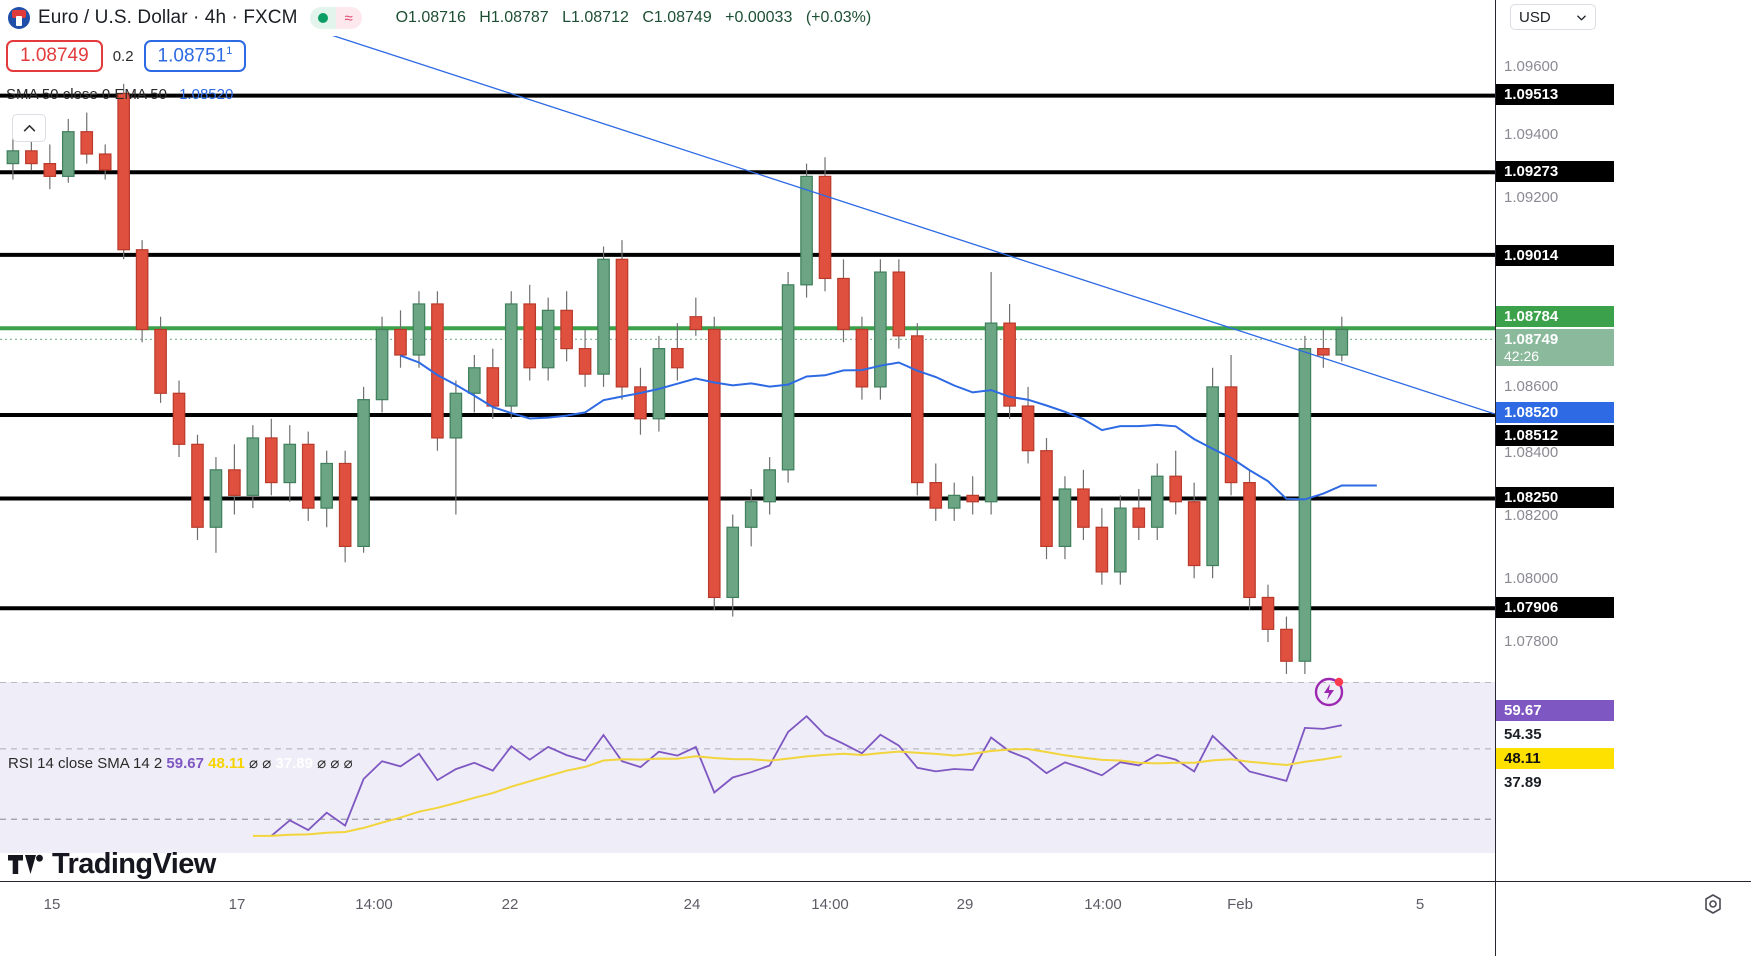 This screenshot has width=1751, height=956. Describe the element at coordinates (797, 792) in the screenshot. I see `rsi-sma-line` at that location.